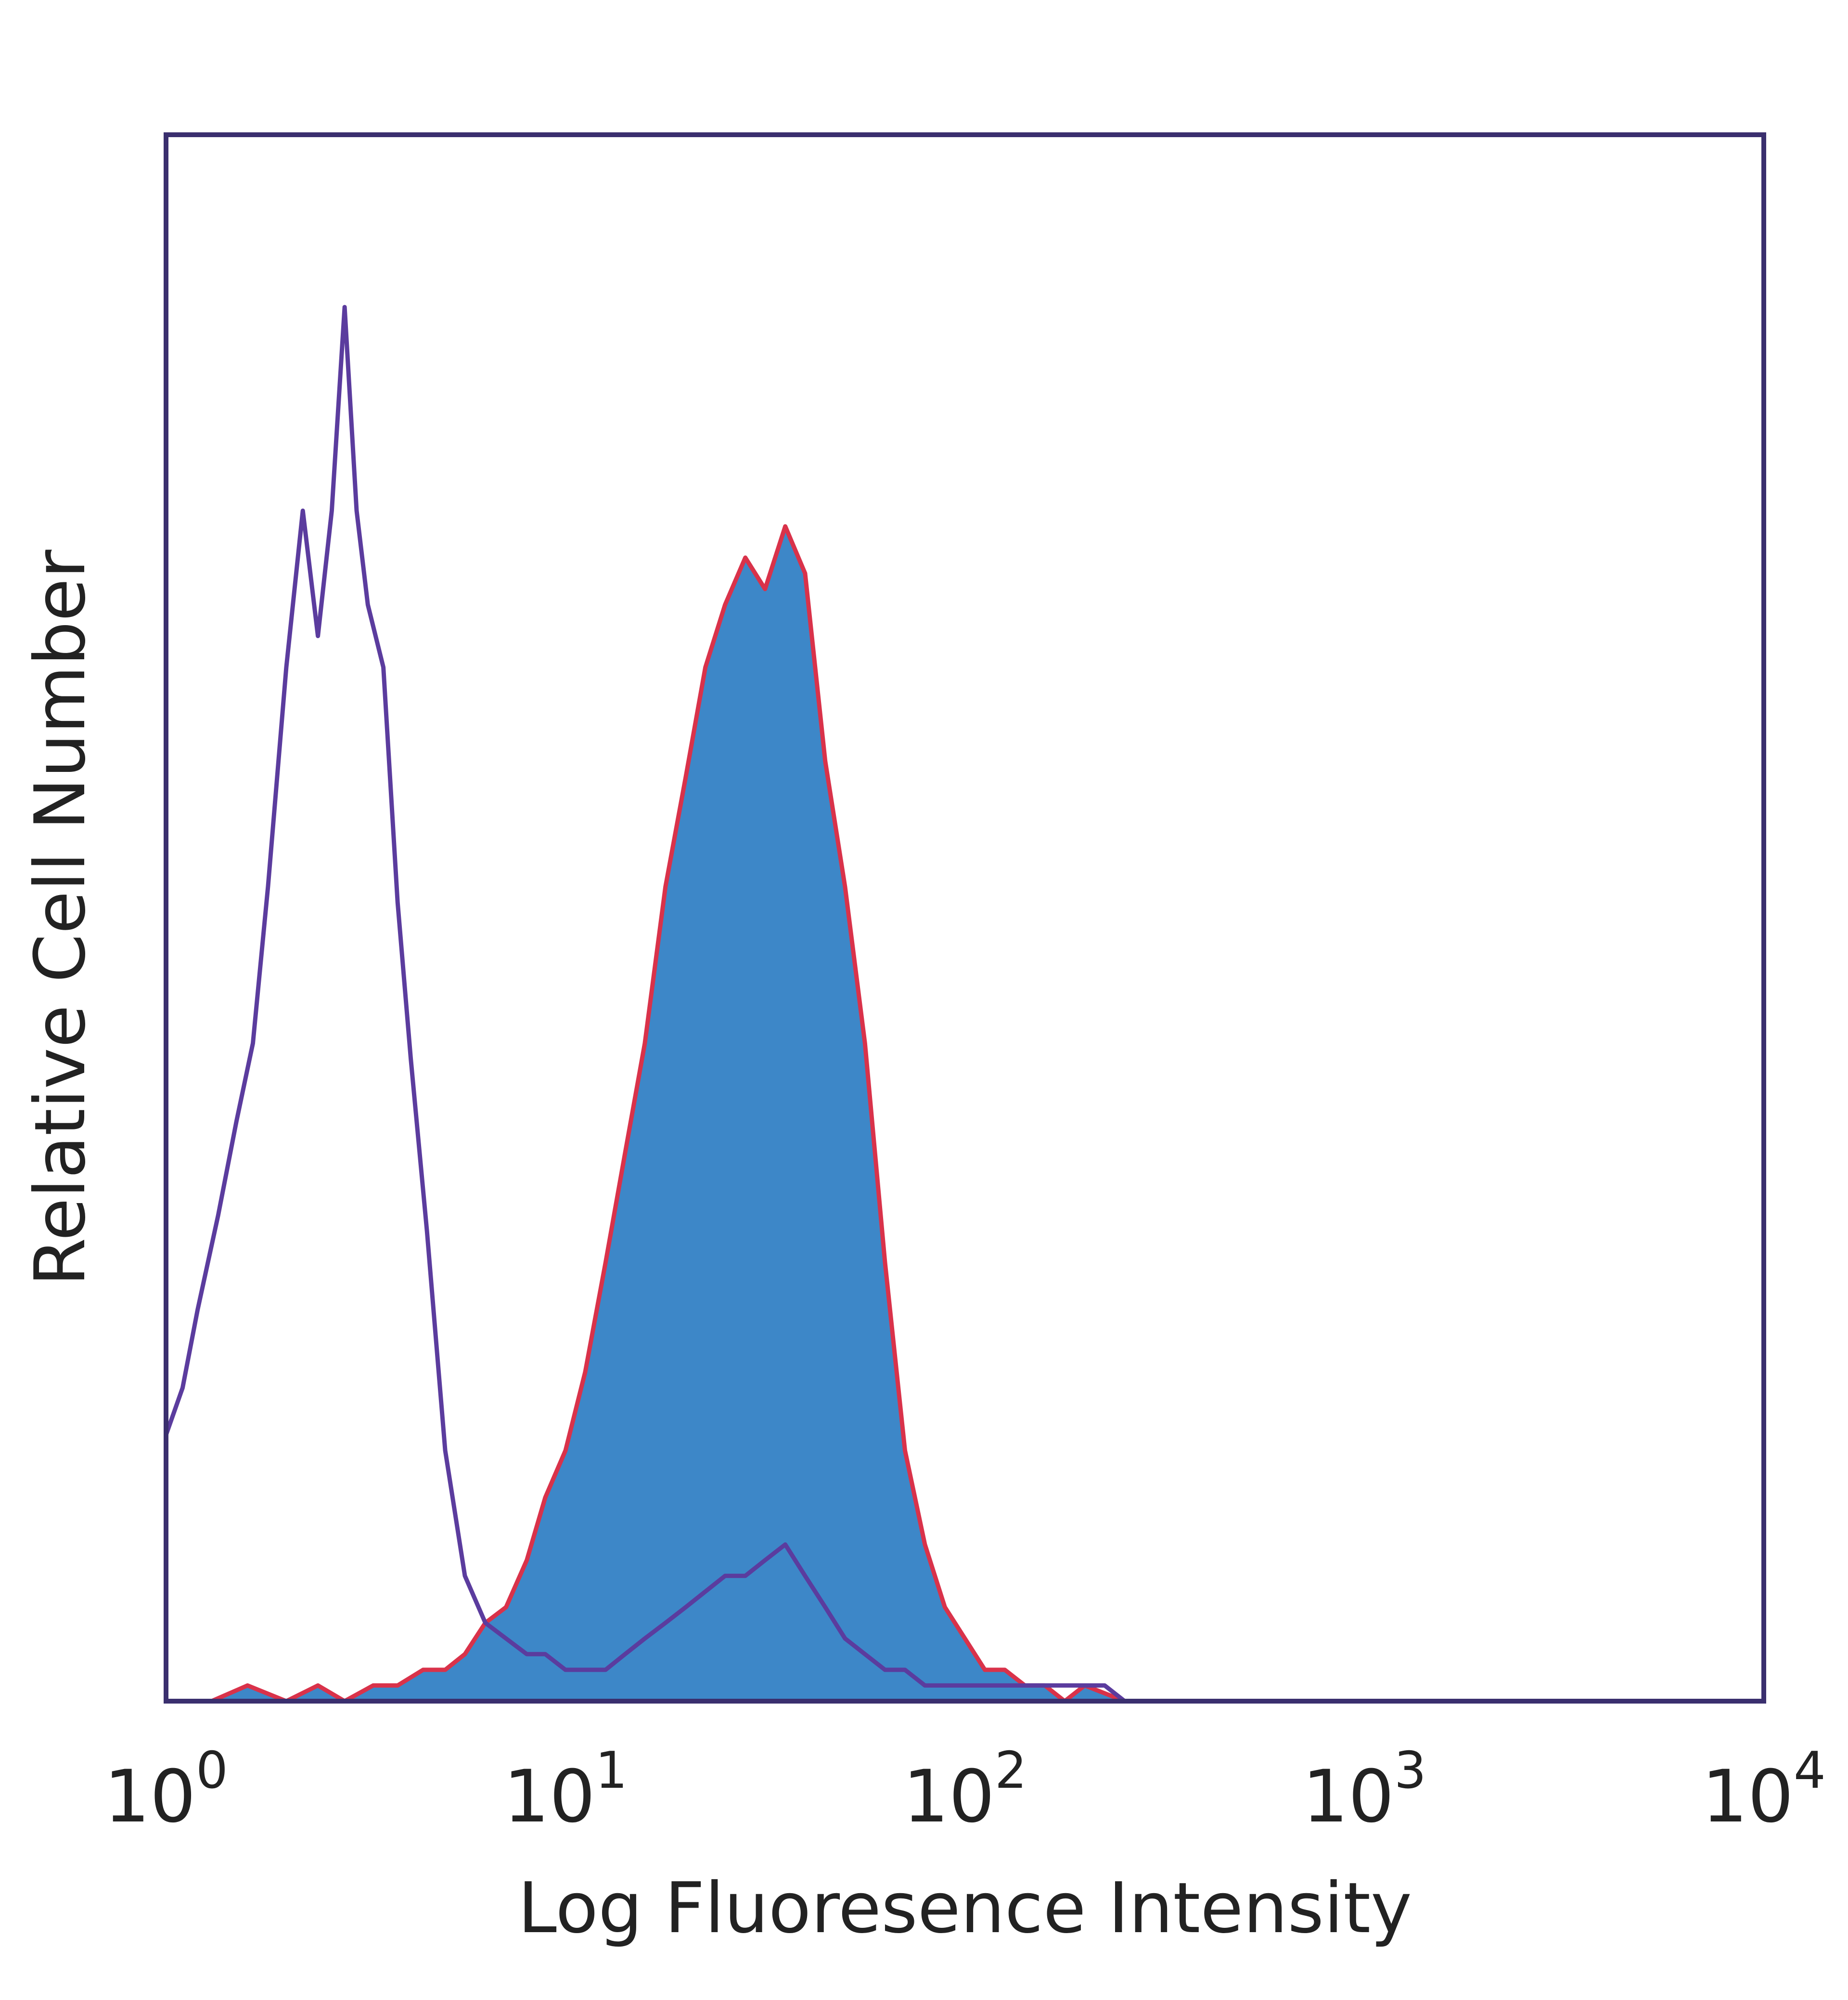 The height and width of the screenshot is (2000, 1848). What do you see at coordinates (1364, 1790) in the screenshot?
I see `x-tick-label: 10³` at bounding box center [1364, 1790].